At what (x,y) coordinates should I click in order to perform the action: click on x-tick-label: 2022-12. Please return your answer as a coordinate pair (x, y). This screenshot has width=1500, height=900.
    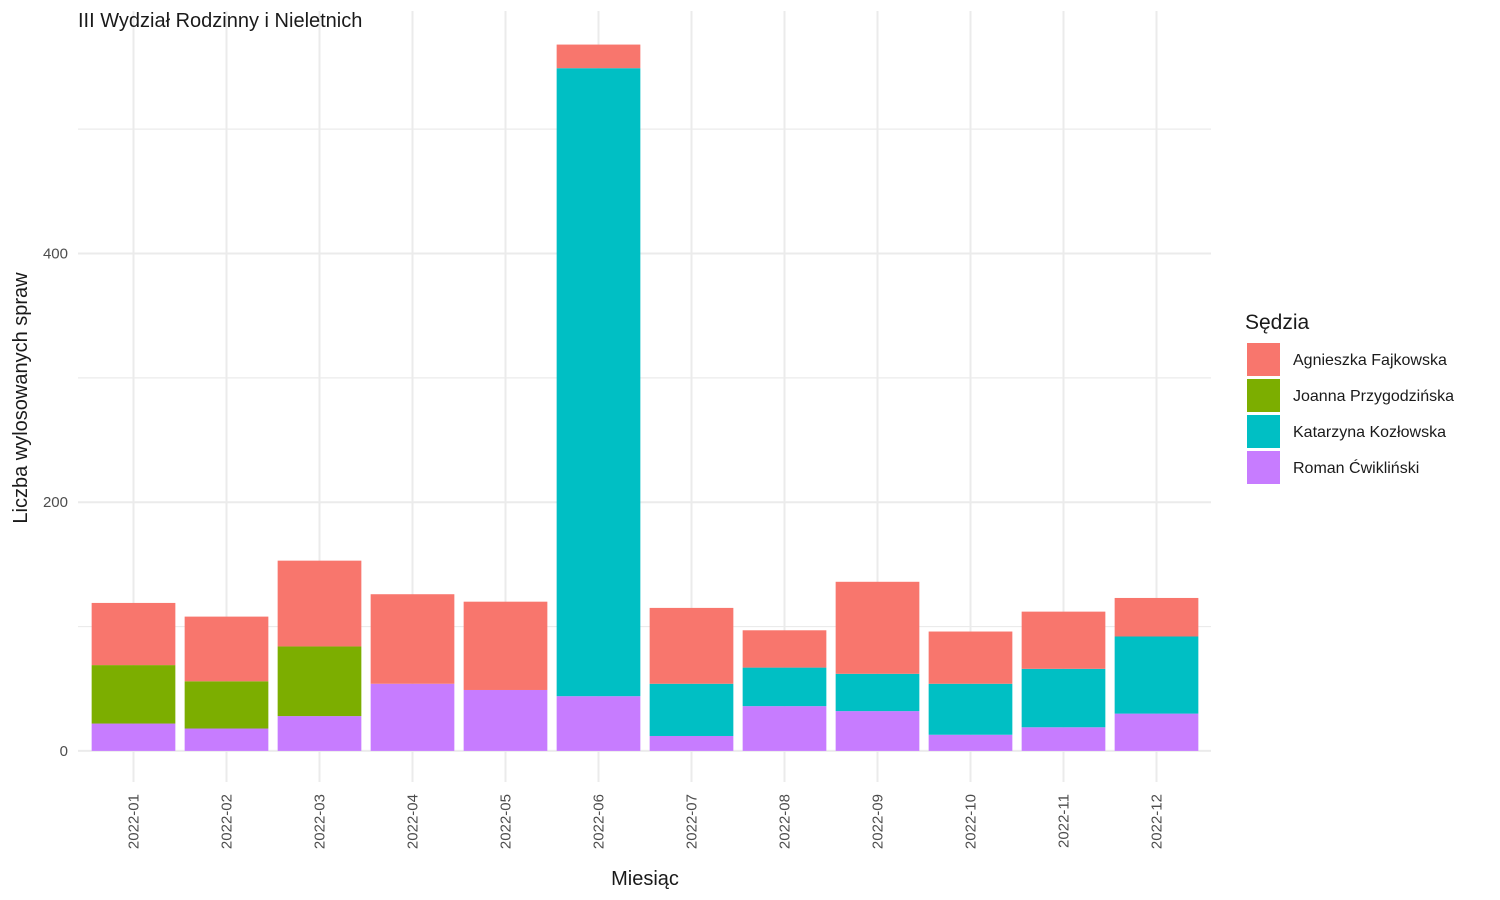
    Looking at the image, I should click on (1157, 821).